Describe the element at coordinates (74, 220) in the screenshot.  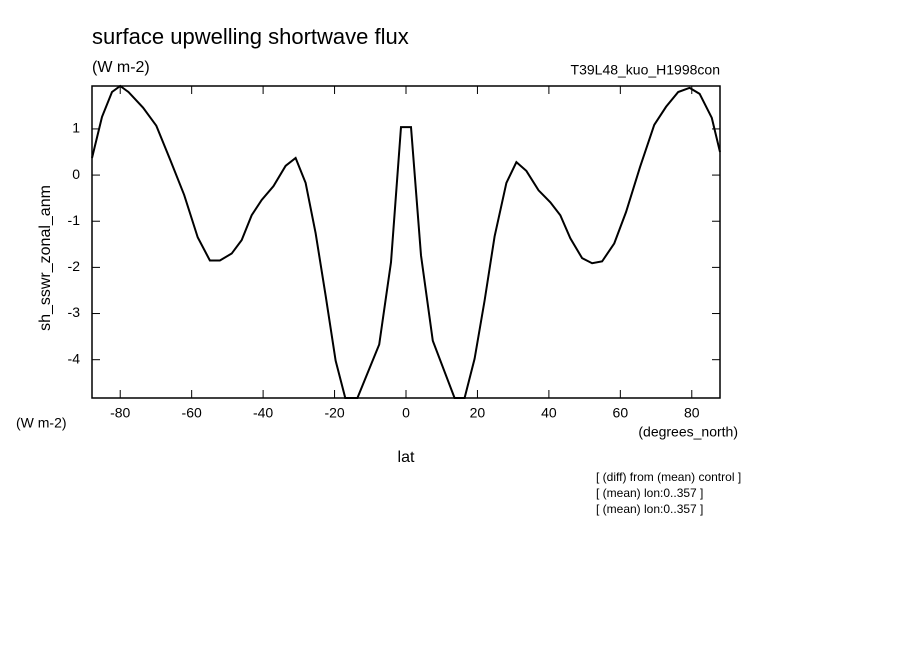
I see `y-tick-label: -1` at that location.